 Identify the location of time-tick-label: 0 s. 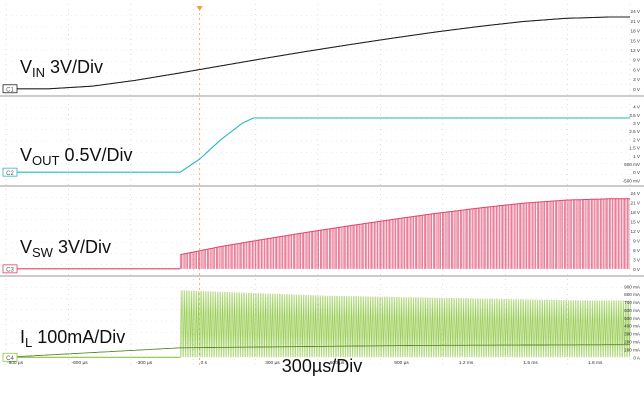
(204, 363).